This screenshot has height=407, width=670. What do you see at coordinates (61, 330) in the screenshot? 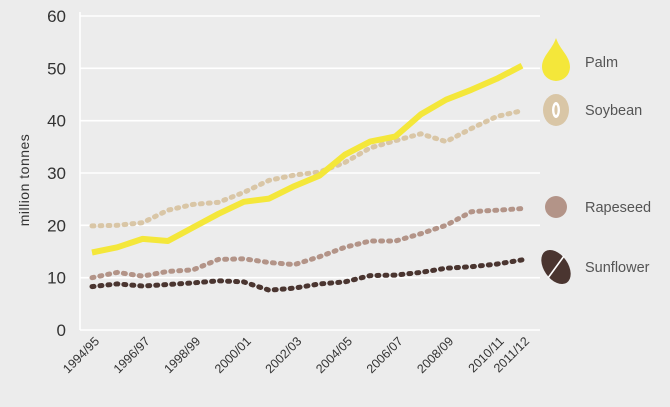
I see `y-tick-label: 0` at bounding box center [61, 330].